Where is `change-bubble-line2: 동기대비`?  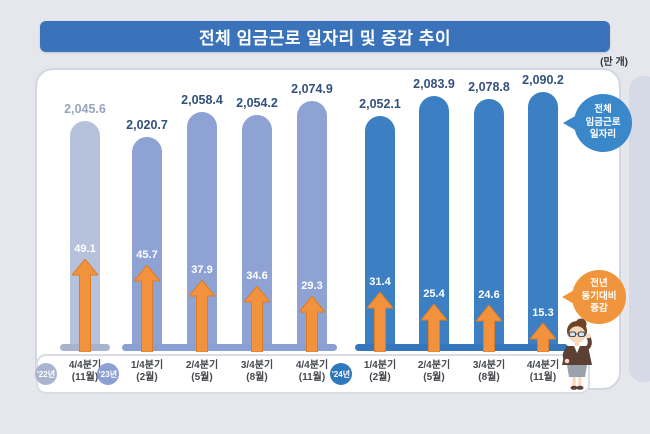 change-bubble-line2: 동기대비 is located at coordinates (599, 296).